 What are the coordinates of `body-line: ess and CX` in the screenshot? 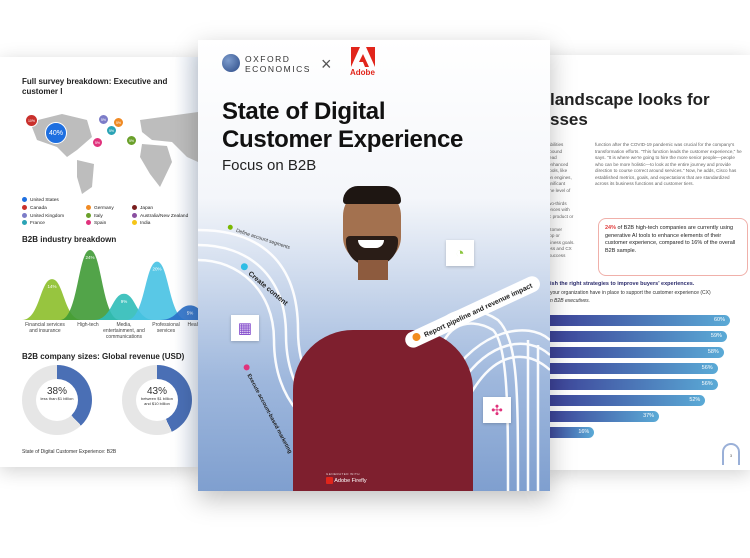 It's located at (560, 248).